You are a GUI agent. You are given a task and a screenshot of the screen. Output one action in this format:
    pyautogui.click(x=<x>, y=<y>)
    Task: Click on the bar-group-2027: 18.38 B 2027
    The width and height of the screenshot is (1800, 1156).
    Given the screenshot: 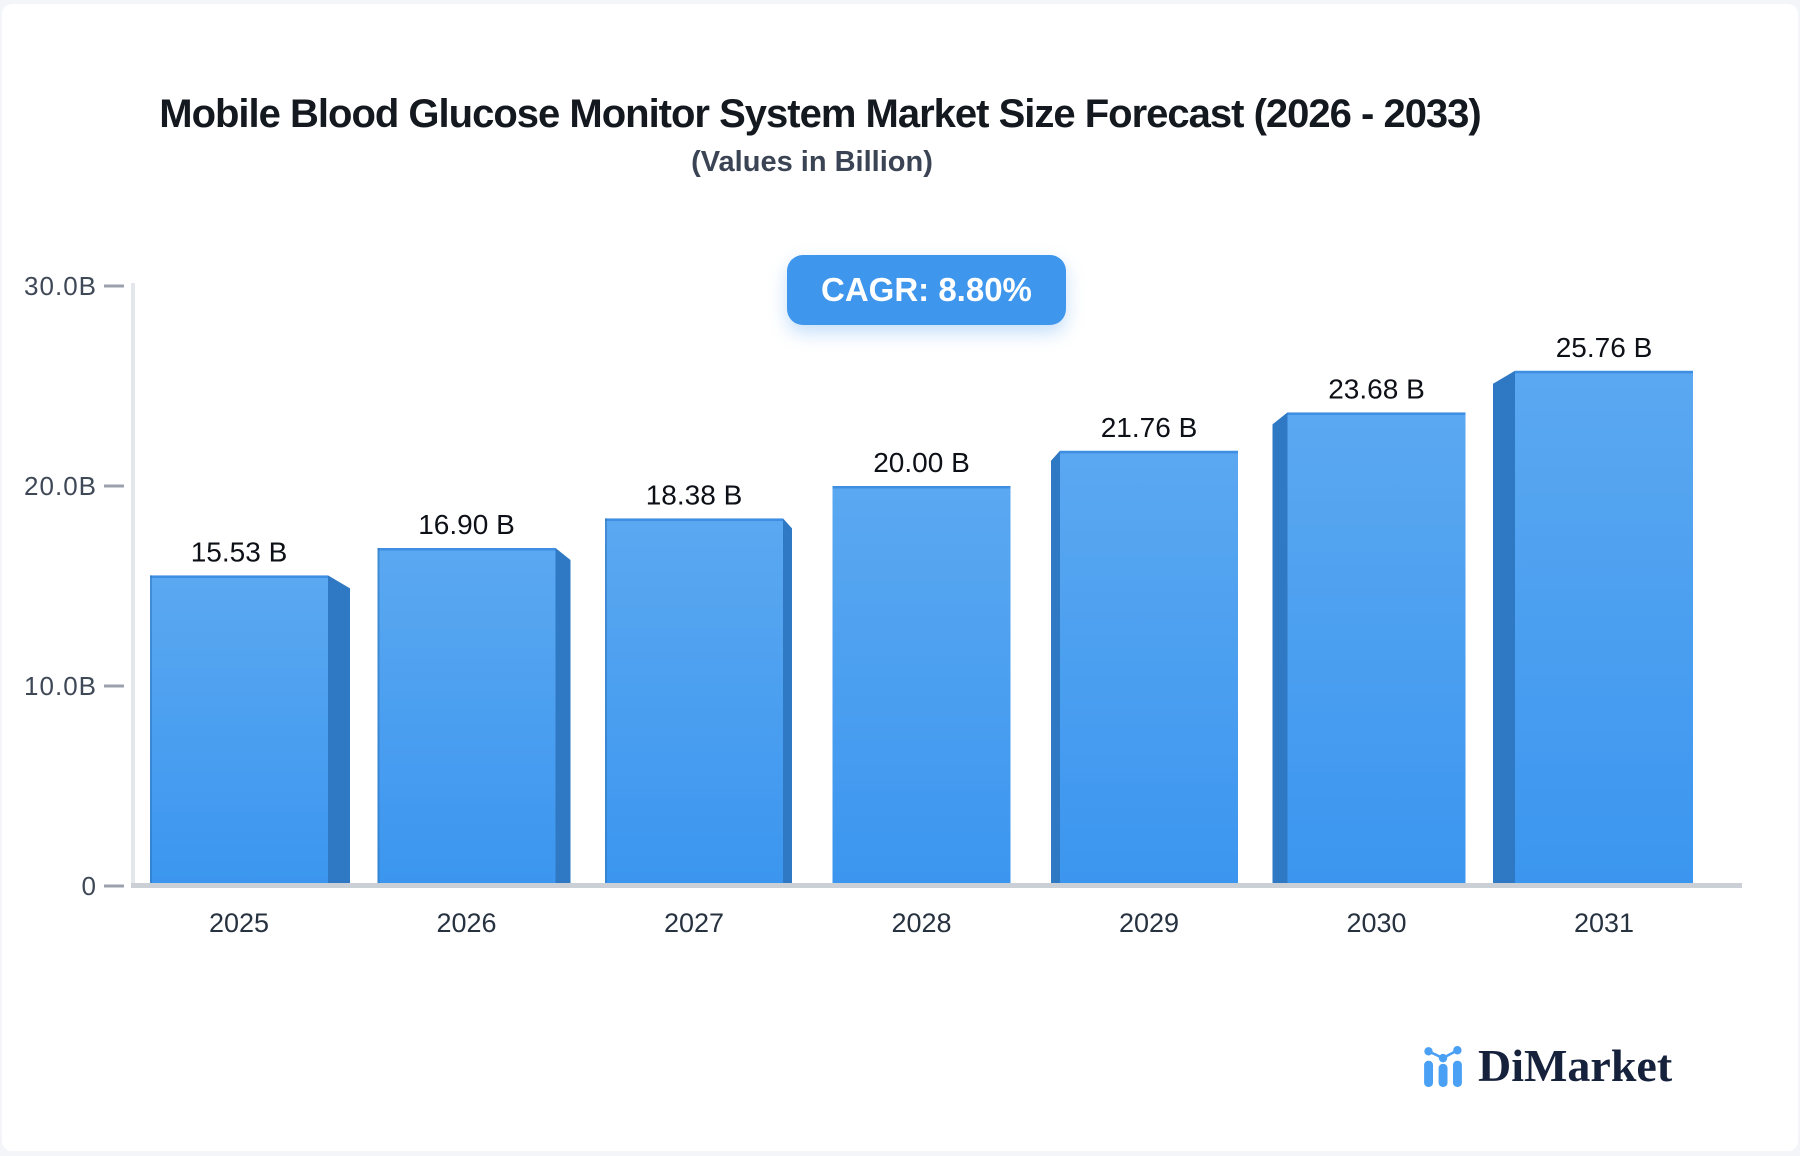 What is the action you would take?
    pyautogui.click(x=698, y=708)
    